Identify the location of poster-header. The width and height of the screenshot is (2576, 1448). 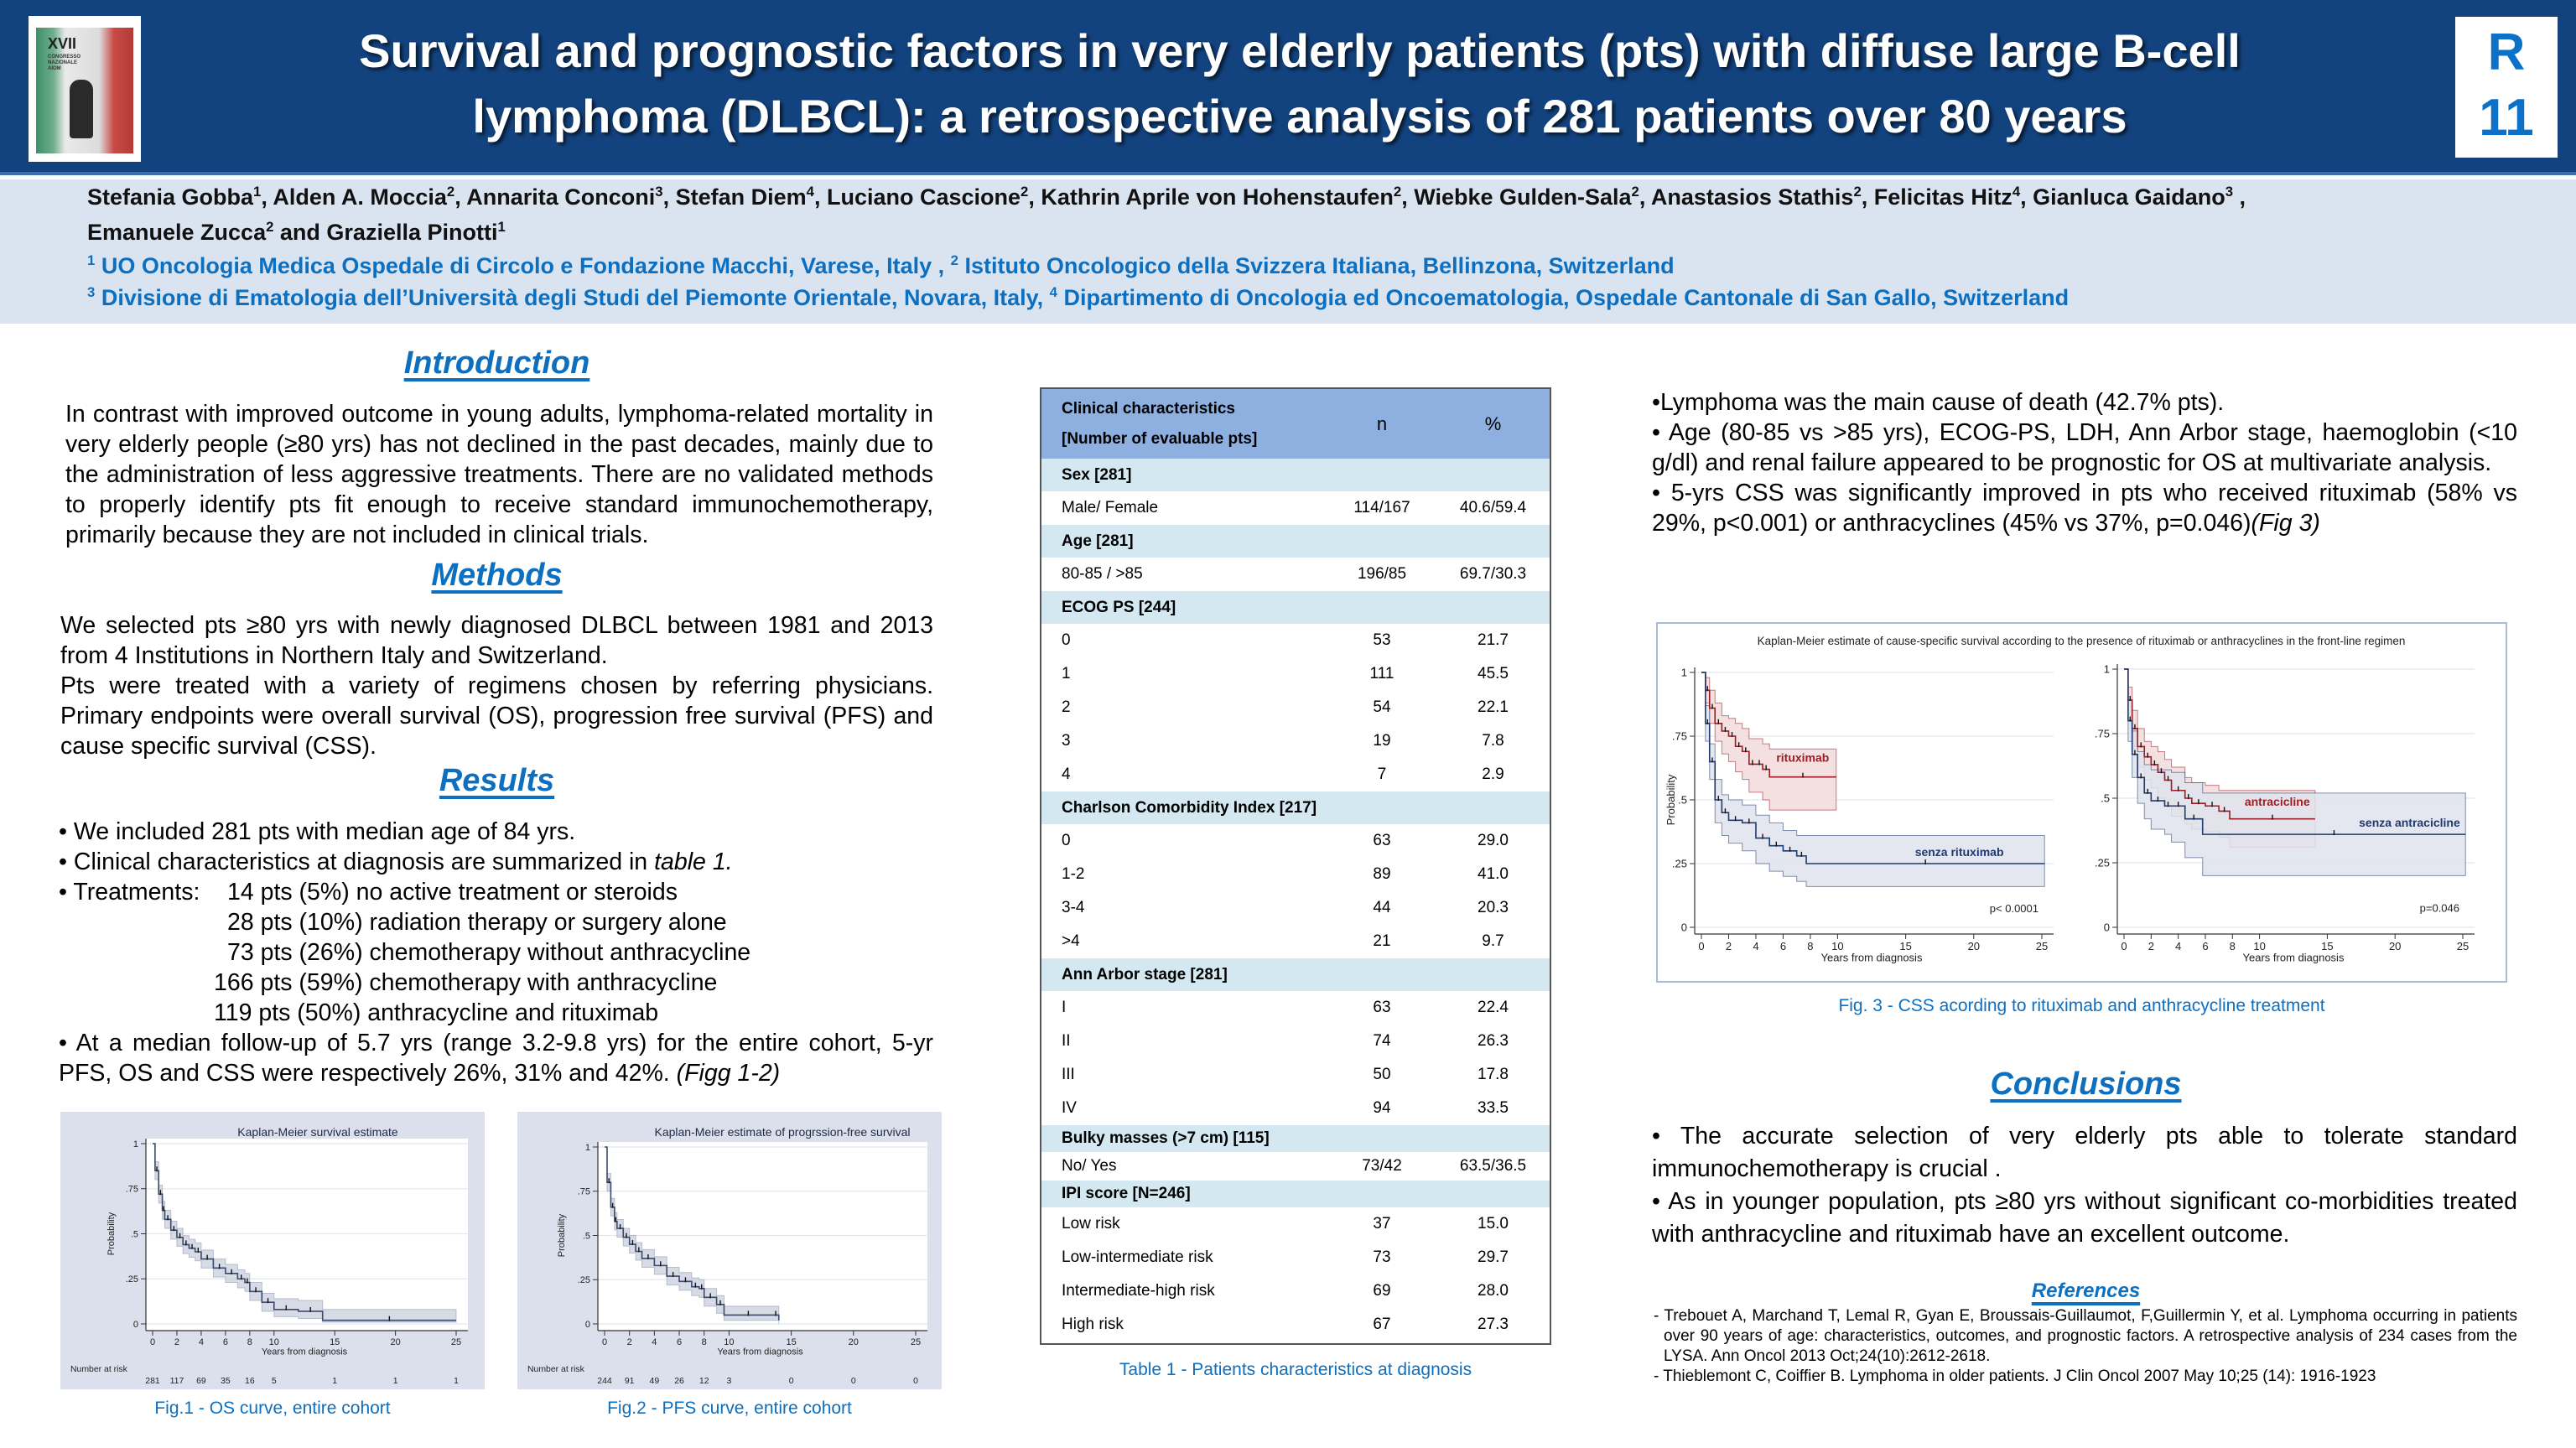
(1288, 87).